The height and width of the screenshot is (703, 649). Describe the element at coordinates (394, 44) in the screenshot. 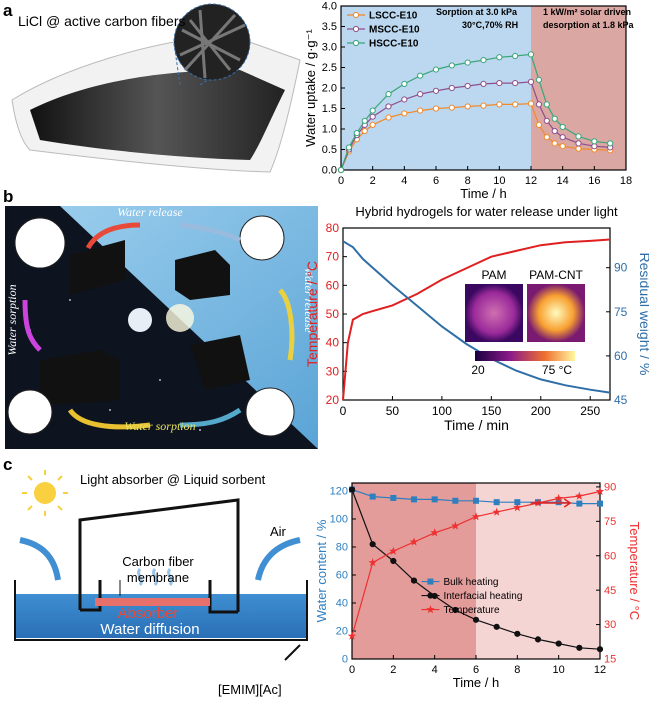

I see `legend-label: HSCC-E10` at that location.